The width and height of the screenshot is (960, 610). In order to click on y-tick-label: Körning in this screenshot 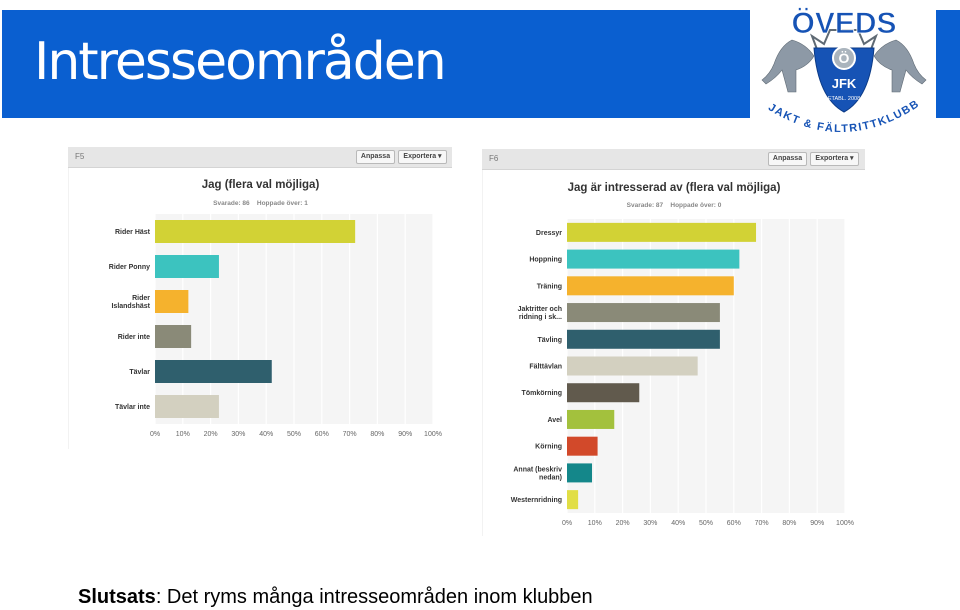, I will do `click(548, 447)`.